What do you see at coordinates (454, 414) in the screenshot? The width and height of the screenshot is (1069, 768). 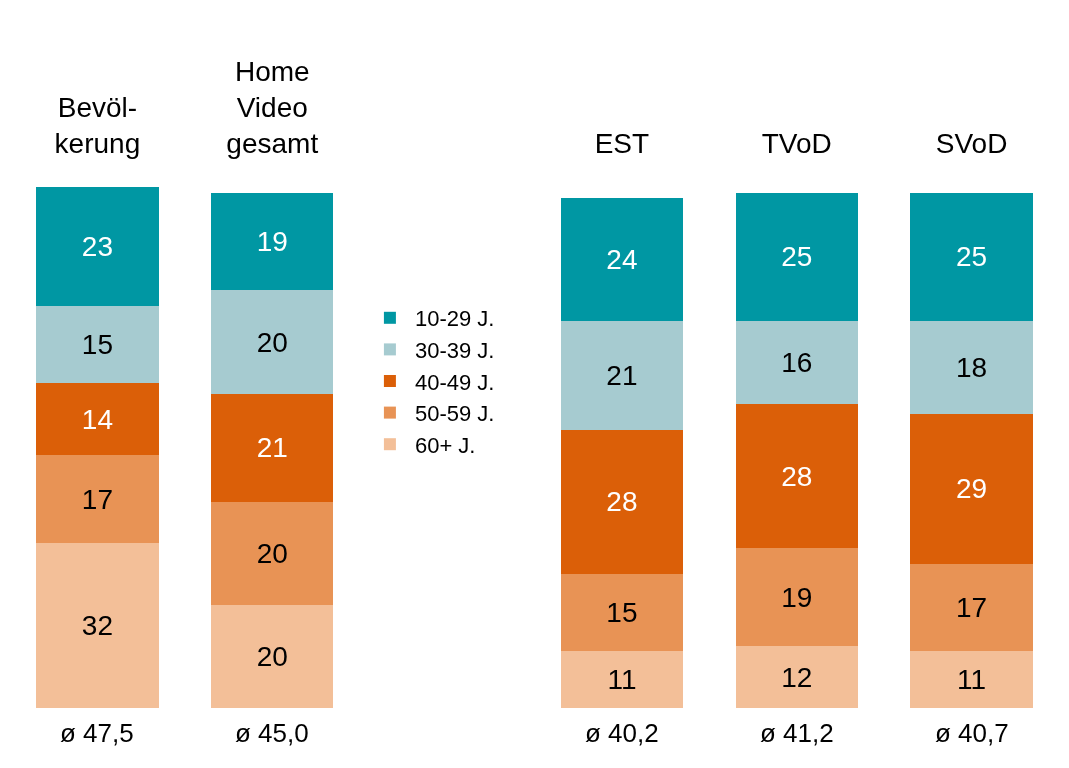 I see `legend-label: 50-59 J.` at bounding box center [454, 414].